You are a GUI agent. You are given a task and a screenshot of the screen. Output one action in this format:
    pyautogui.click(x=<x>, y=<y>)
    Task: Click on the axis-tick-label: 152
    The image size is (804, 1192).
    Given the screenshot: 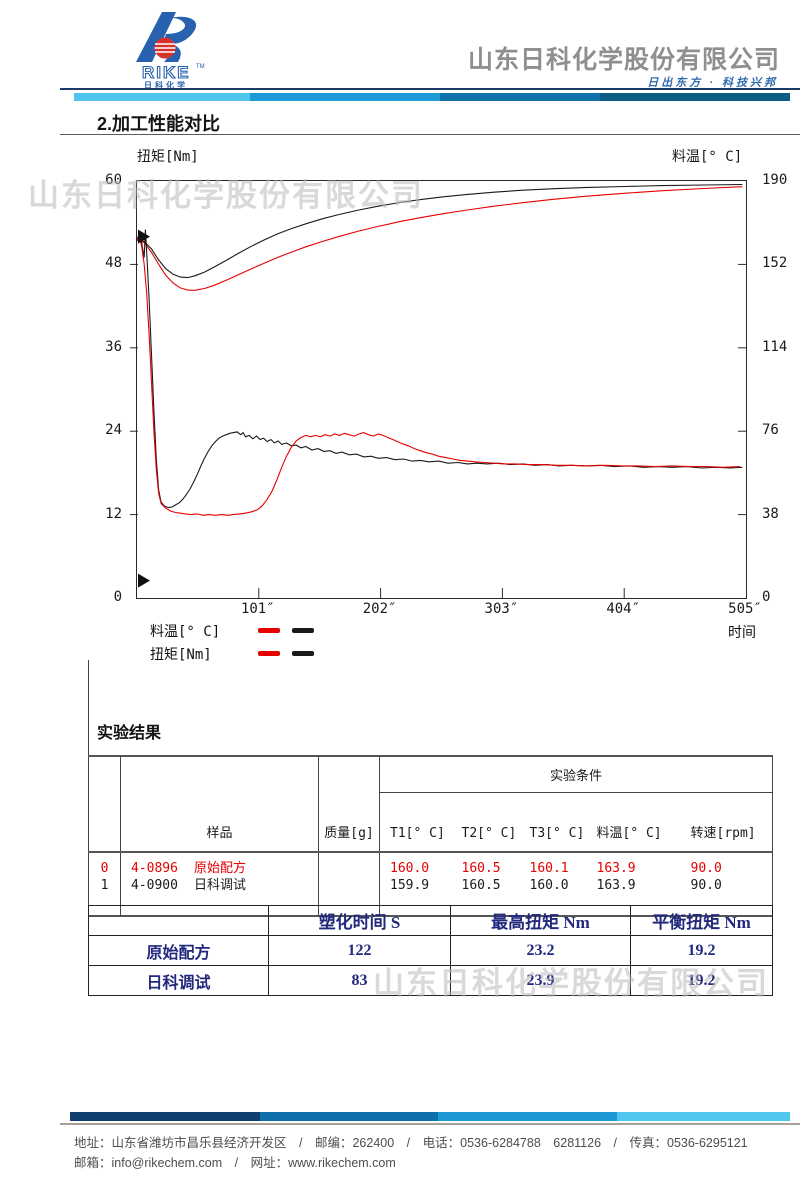 What is the action you would take?
    pyautogui.click(x=775, y=263)
    